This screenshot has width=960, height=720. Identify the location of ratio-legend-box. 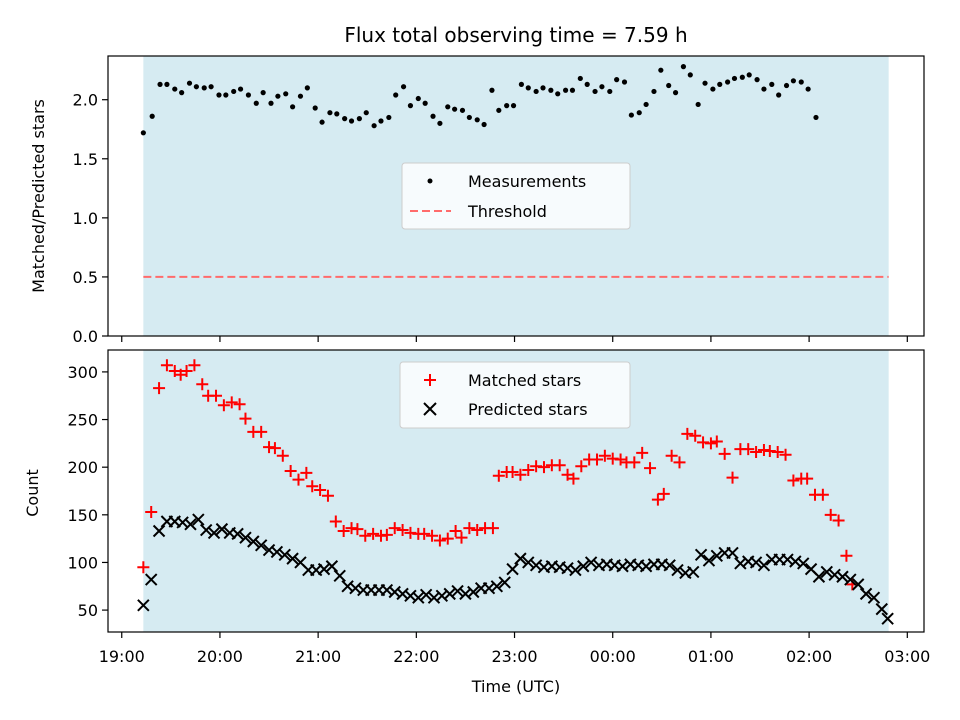
(516, 196).